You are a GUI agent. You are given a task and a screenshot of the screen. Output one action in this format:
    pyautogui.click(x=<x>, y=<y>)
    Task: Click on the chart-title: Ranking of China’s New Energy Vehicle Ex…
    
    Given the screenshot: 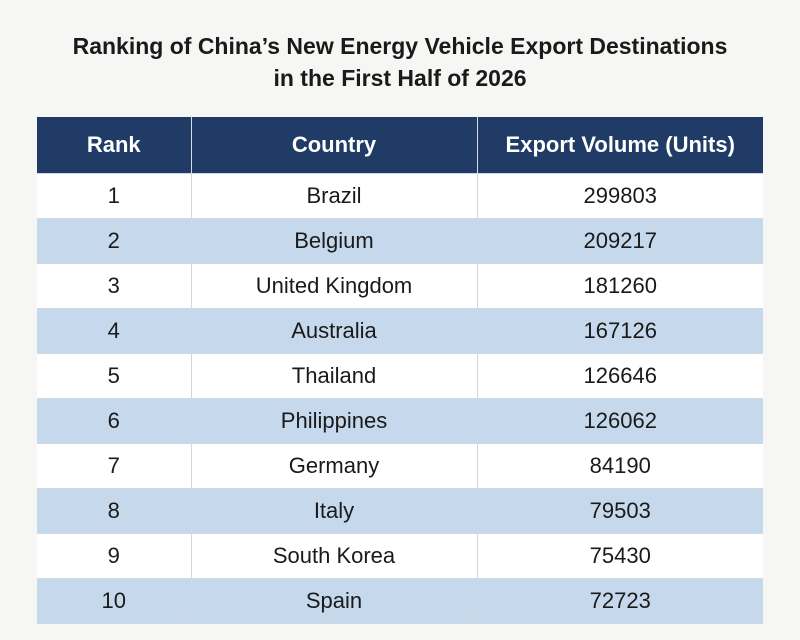 What is the action you would take?
    pyautogui.click(x=400, y=62)
    